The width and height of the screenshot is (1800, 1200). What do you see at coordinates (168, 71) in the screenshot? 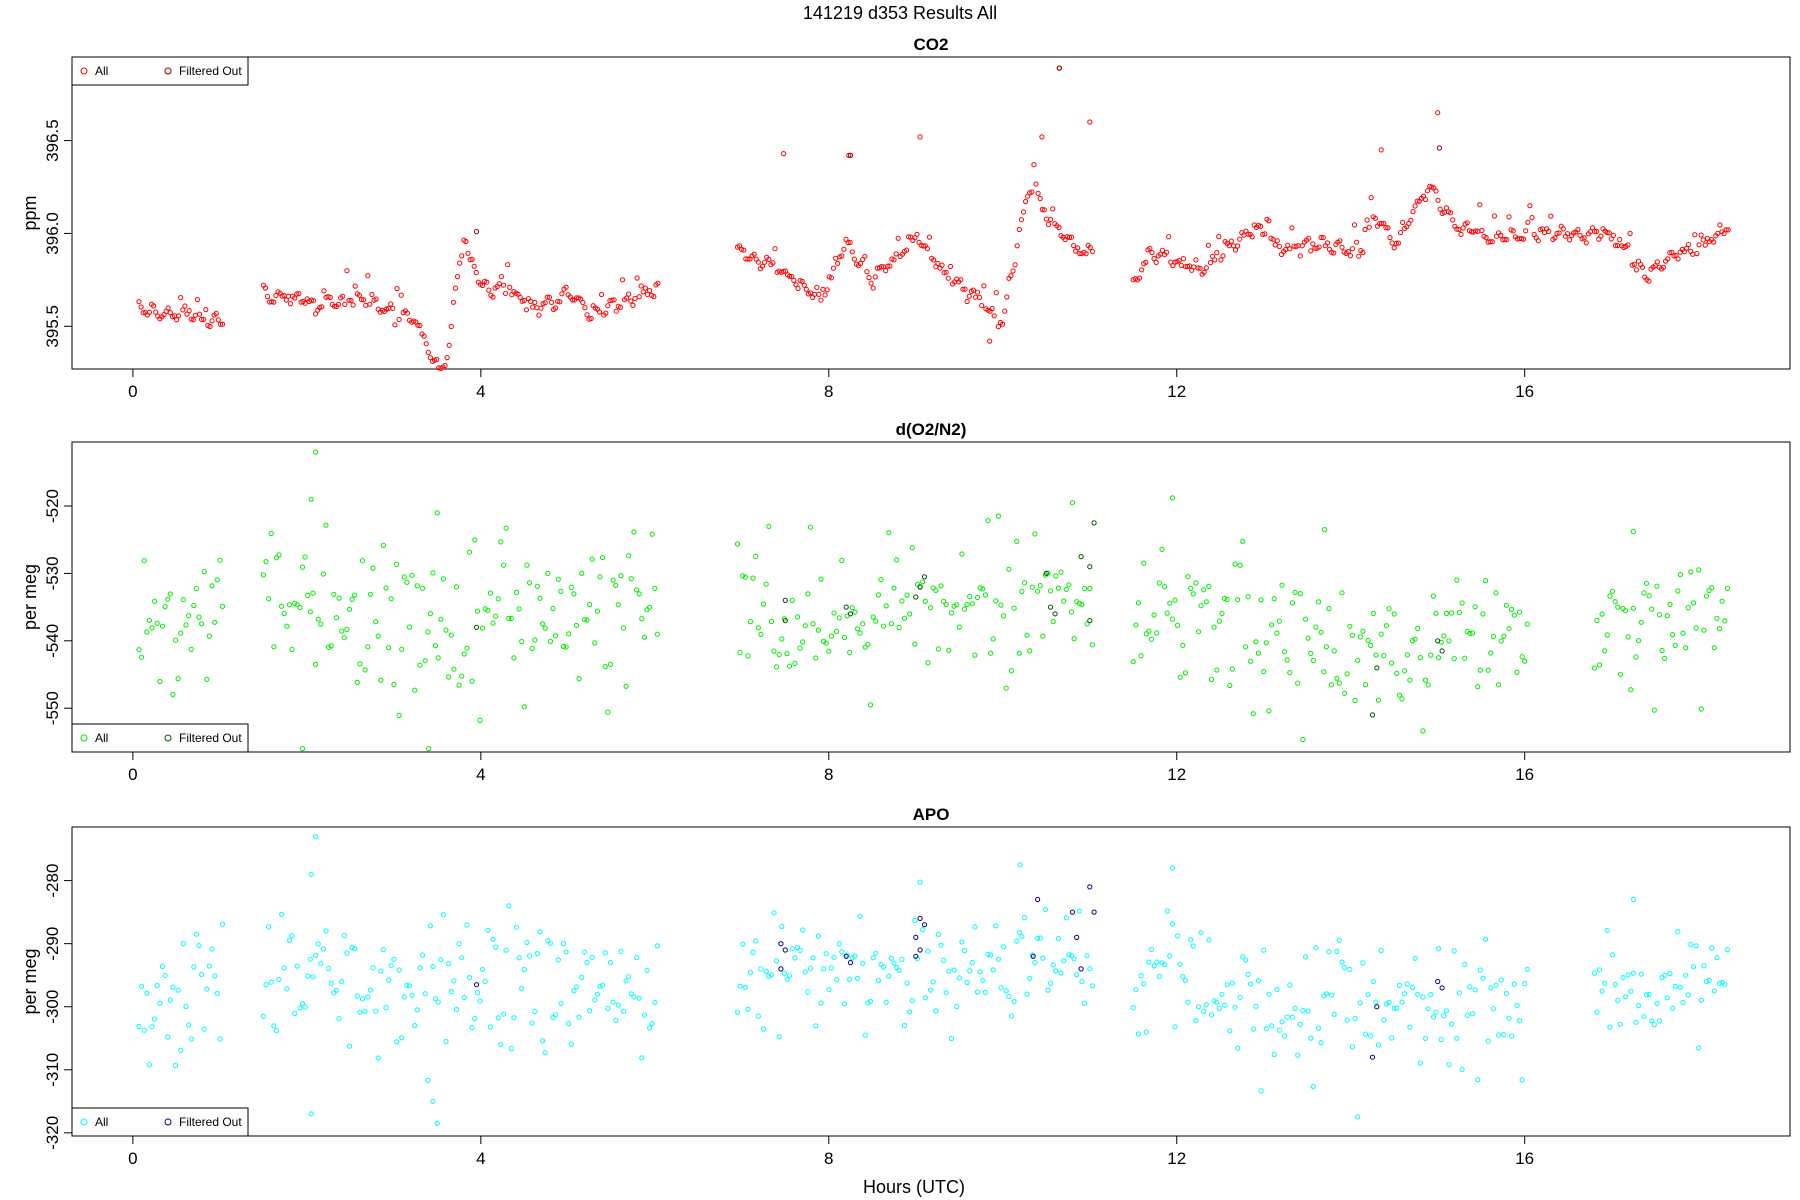
I see `legend-marker-filtered` at bounding box center [168, 71].